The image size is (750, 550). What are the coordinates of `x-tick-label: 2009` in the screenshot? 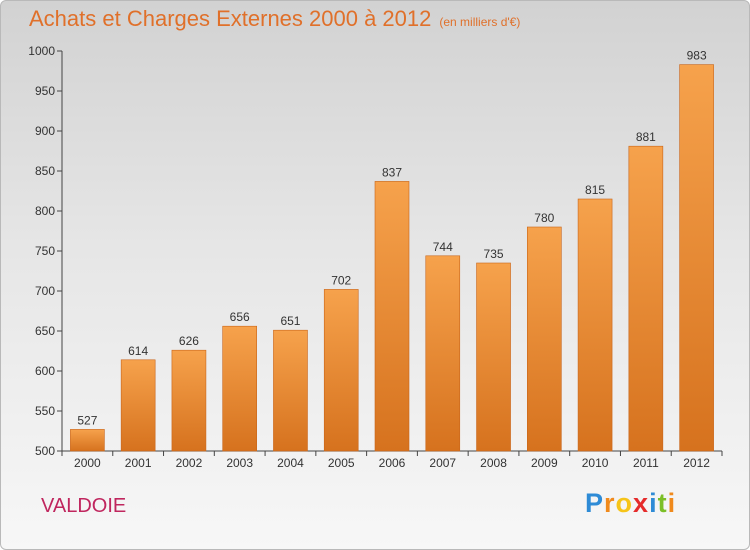 It's located at (544, 463).